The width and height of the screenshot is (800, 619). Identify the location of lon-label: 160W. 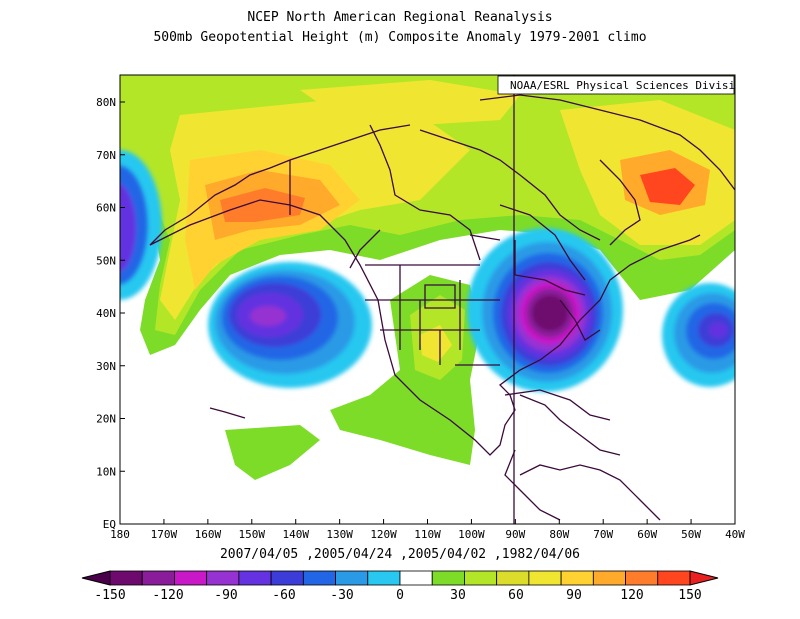
(208, 534).